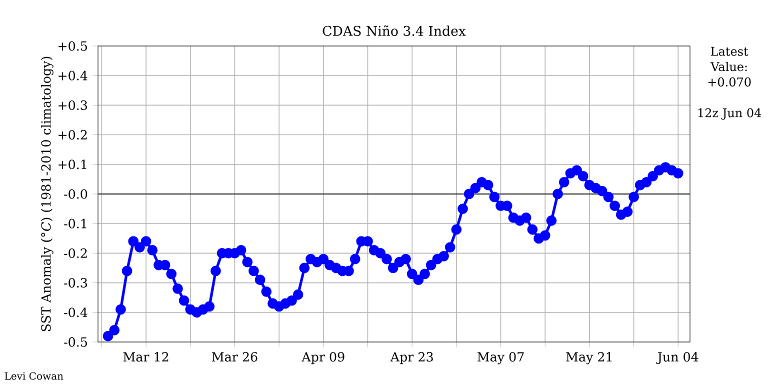 This screenshot has width=768, height=384. I want to click on y-tick-label: +0.1, so click(72, 165).